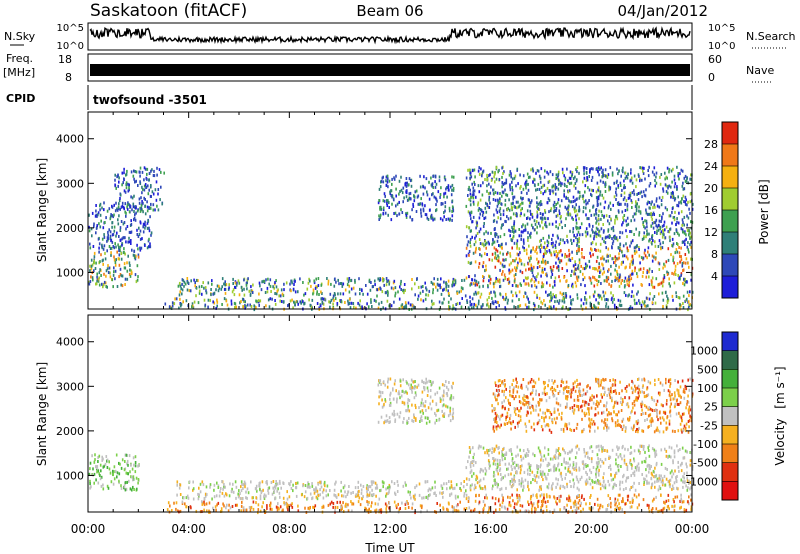 This screenshot has height=554, width=800. I want to click on colorbar-tick-label: -1000, so click(702, 481).